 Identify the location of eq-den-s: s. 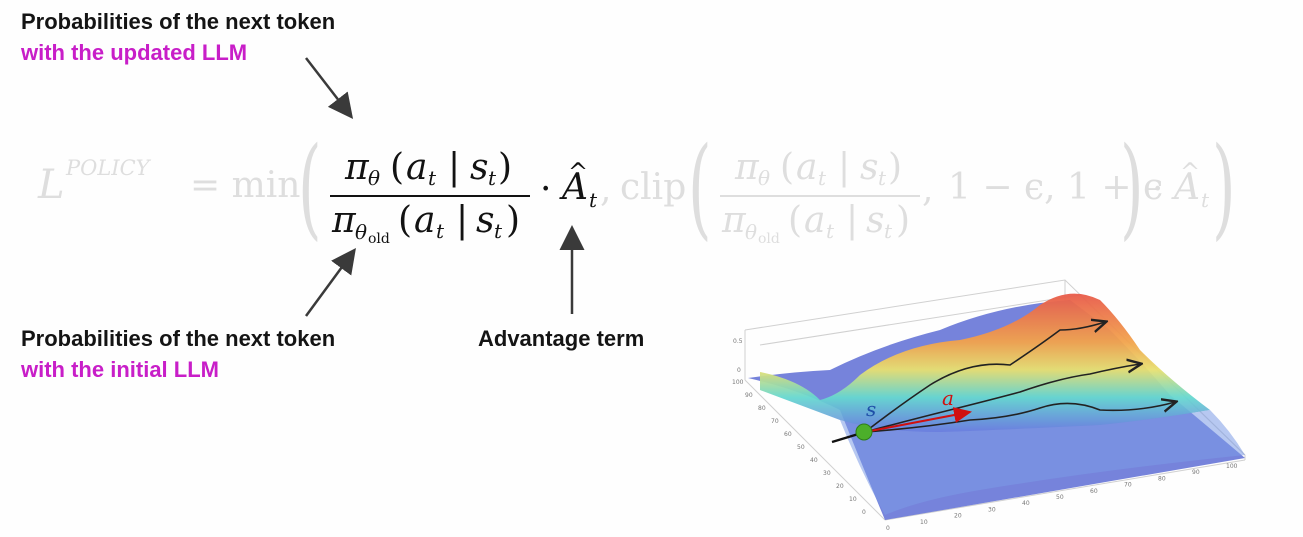
(485, 220).